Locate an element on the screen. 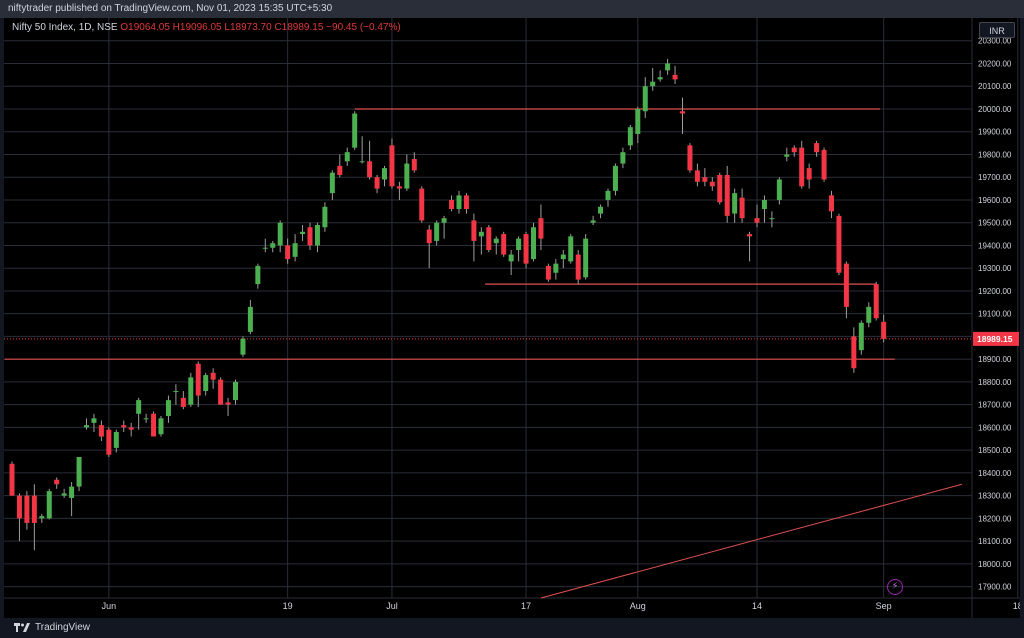  tradingview-logo: TradingView is located at coordinates (52, 628).